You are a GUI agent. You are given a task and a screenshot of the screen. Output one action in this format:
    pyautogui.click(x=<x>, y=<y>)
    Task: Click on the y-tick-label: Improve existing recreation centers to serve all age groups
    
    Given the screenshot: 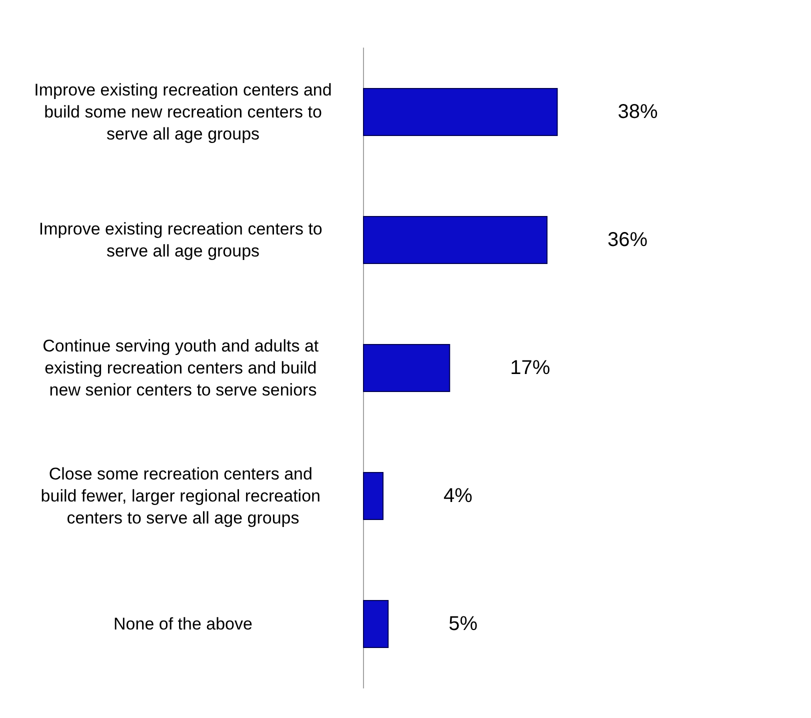 What is the action you would take?
    pyautogui.click(x=183, y=240)
    